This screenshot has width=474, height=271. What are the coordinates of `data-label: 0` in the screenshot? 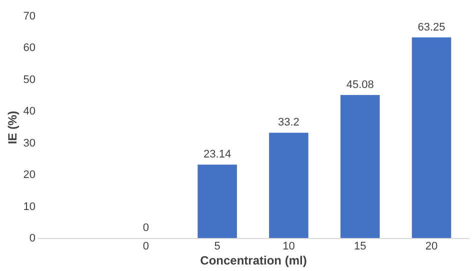 It's located at (145, 228).